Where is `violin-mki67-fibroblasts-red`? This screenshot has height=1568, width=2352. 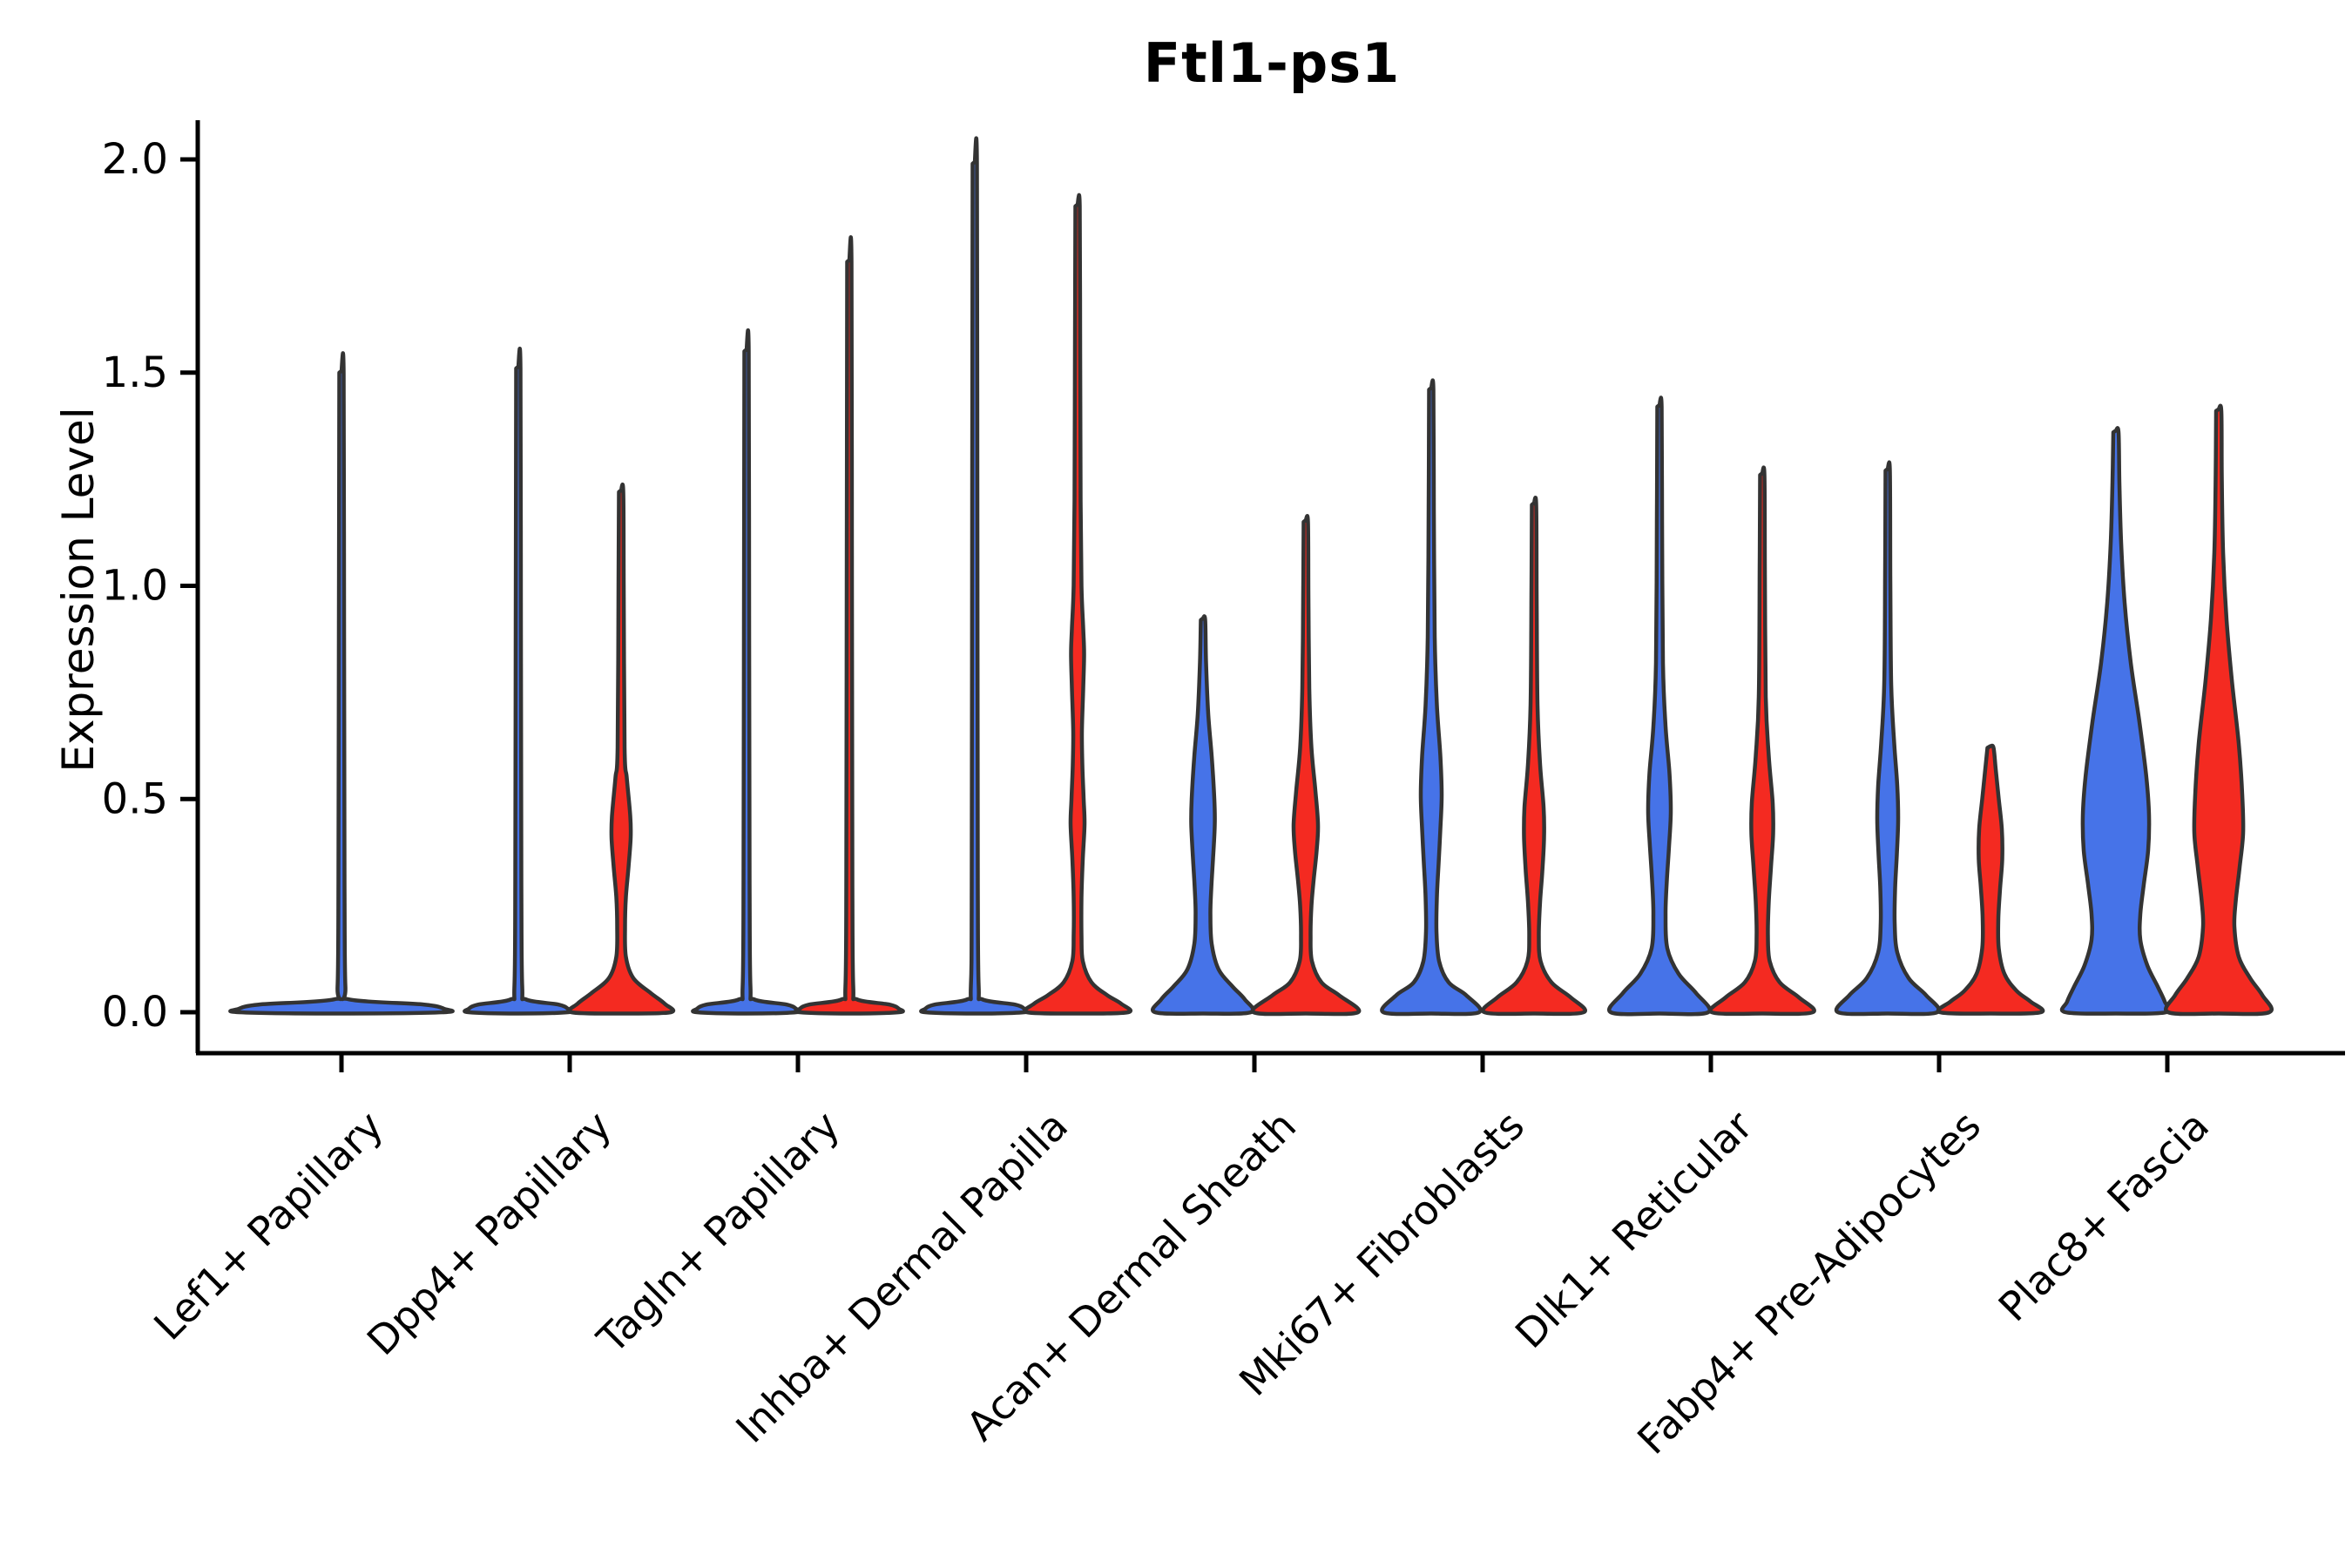 violin-mki67-fibroblasts-red is located at coordinates (1534, 756).